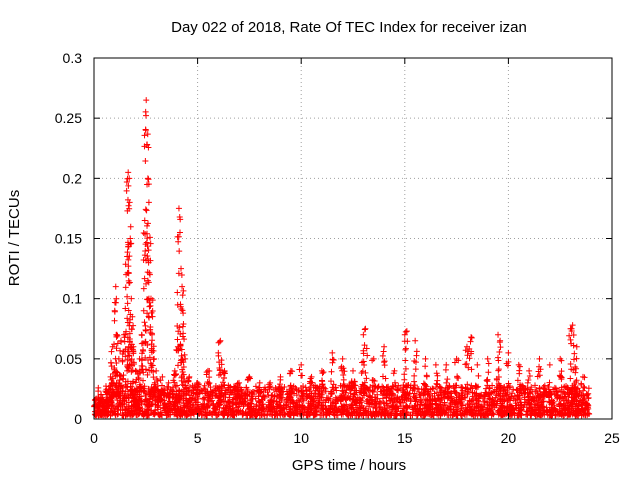  What do you see at coordinates (68, 118) in the screenshot?
I see `y-tick-label: 0.25` at bounding box center [68, 118].